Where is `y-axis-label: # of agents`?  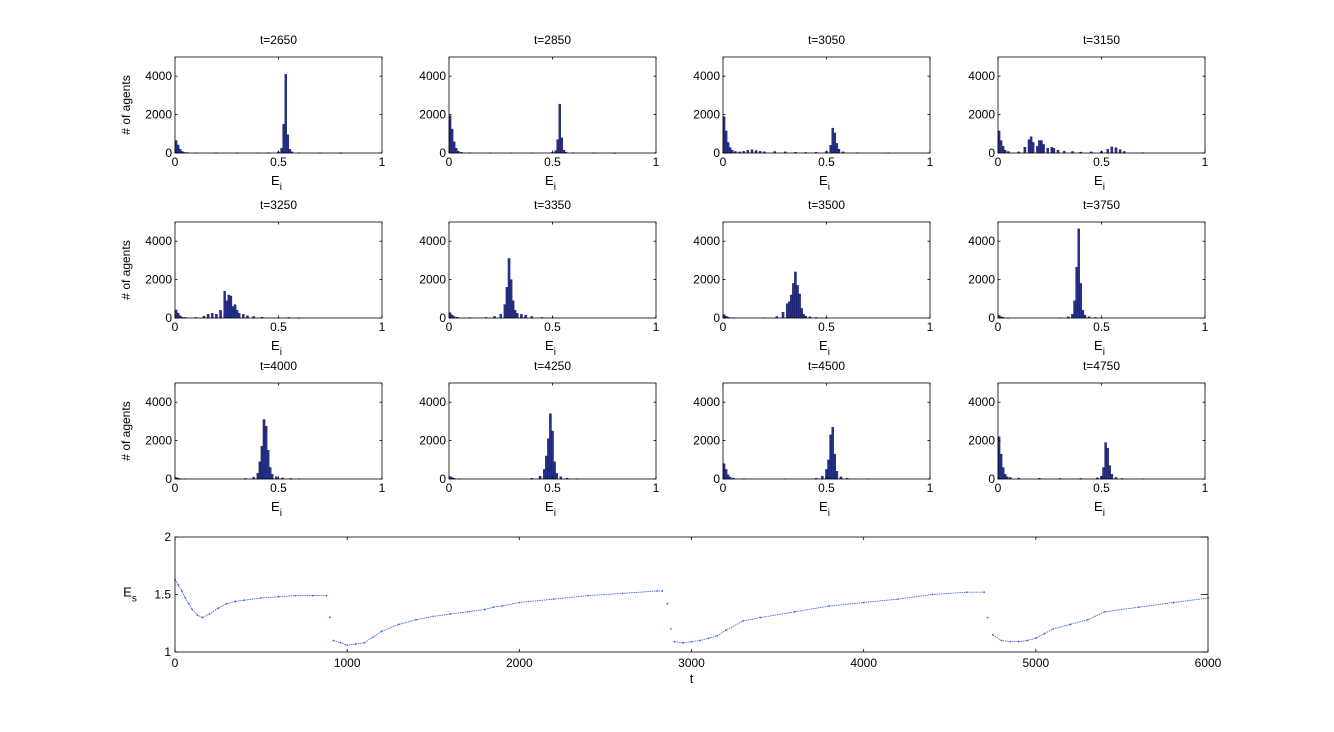
y-axis-label: # of agents is located at coordinates (126, 104).